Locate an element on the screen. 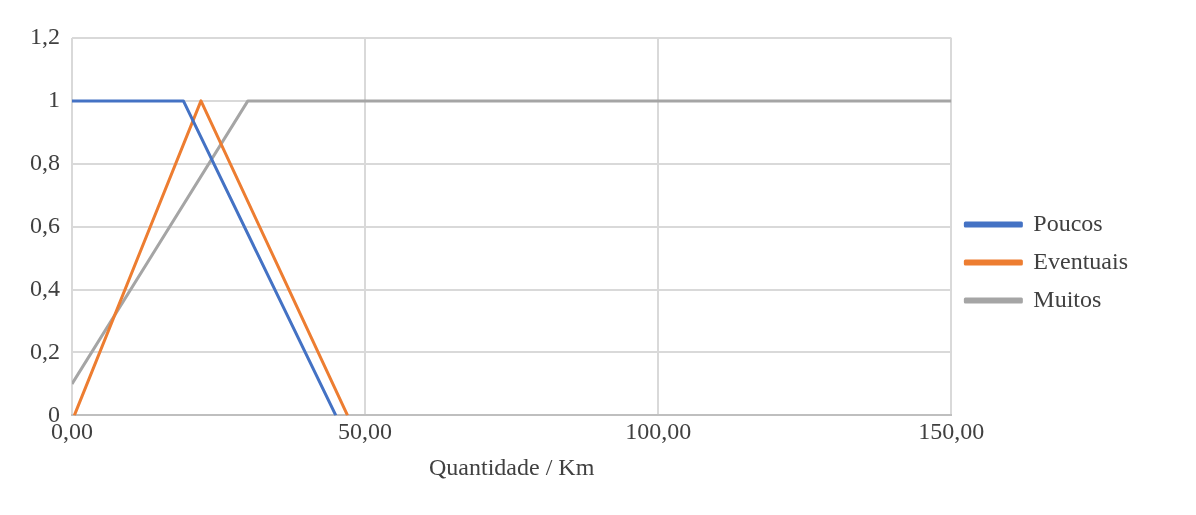 The image size is (1196, 515). y-tick-label: 0,2 is located at coordinates (45, 350).